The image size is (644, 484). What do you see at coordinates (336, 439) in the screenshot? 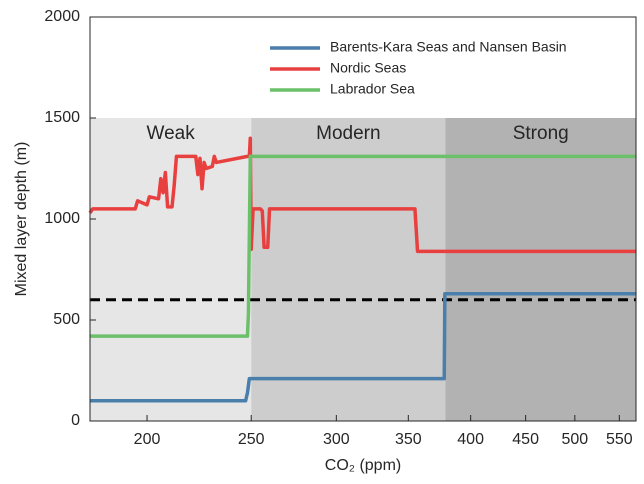
I see `x-tick-label: 300` at bounding box center [336, 439].